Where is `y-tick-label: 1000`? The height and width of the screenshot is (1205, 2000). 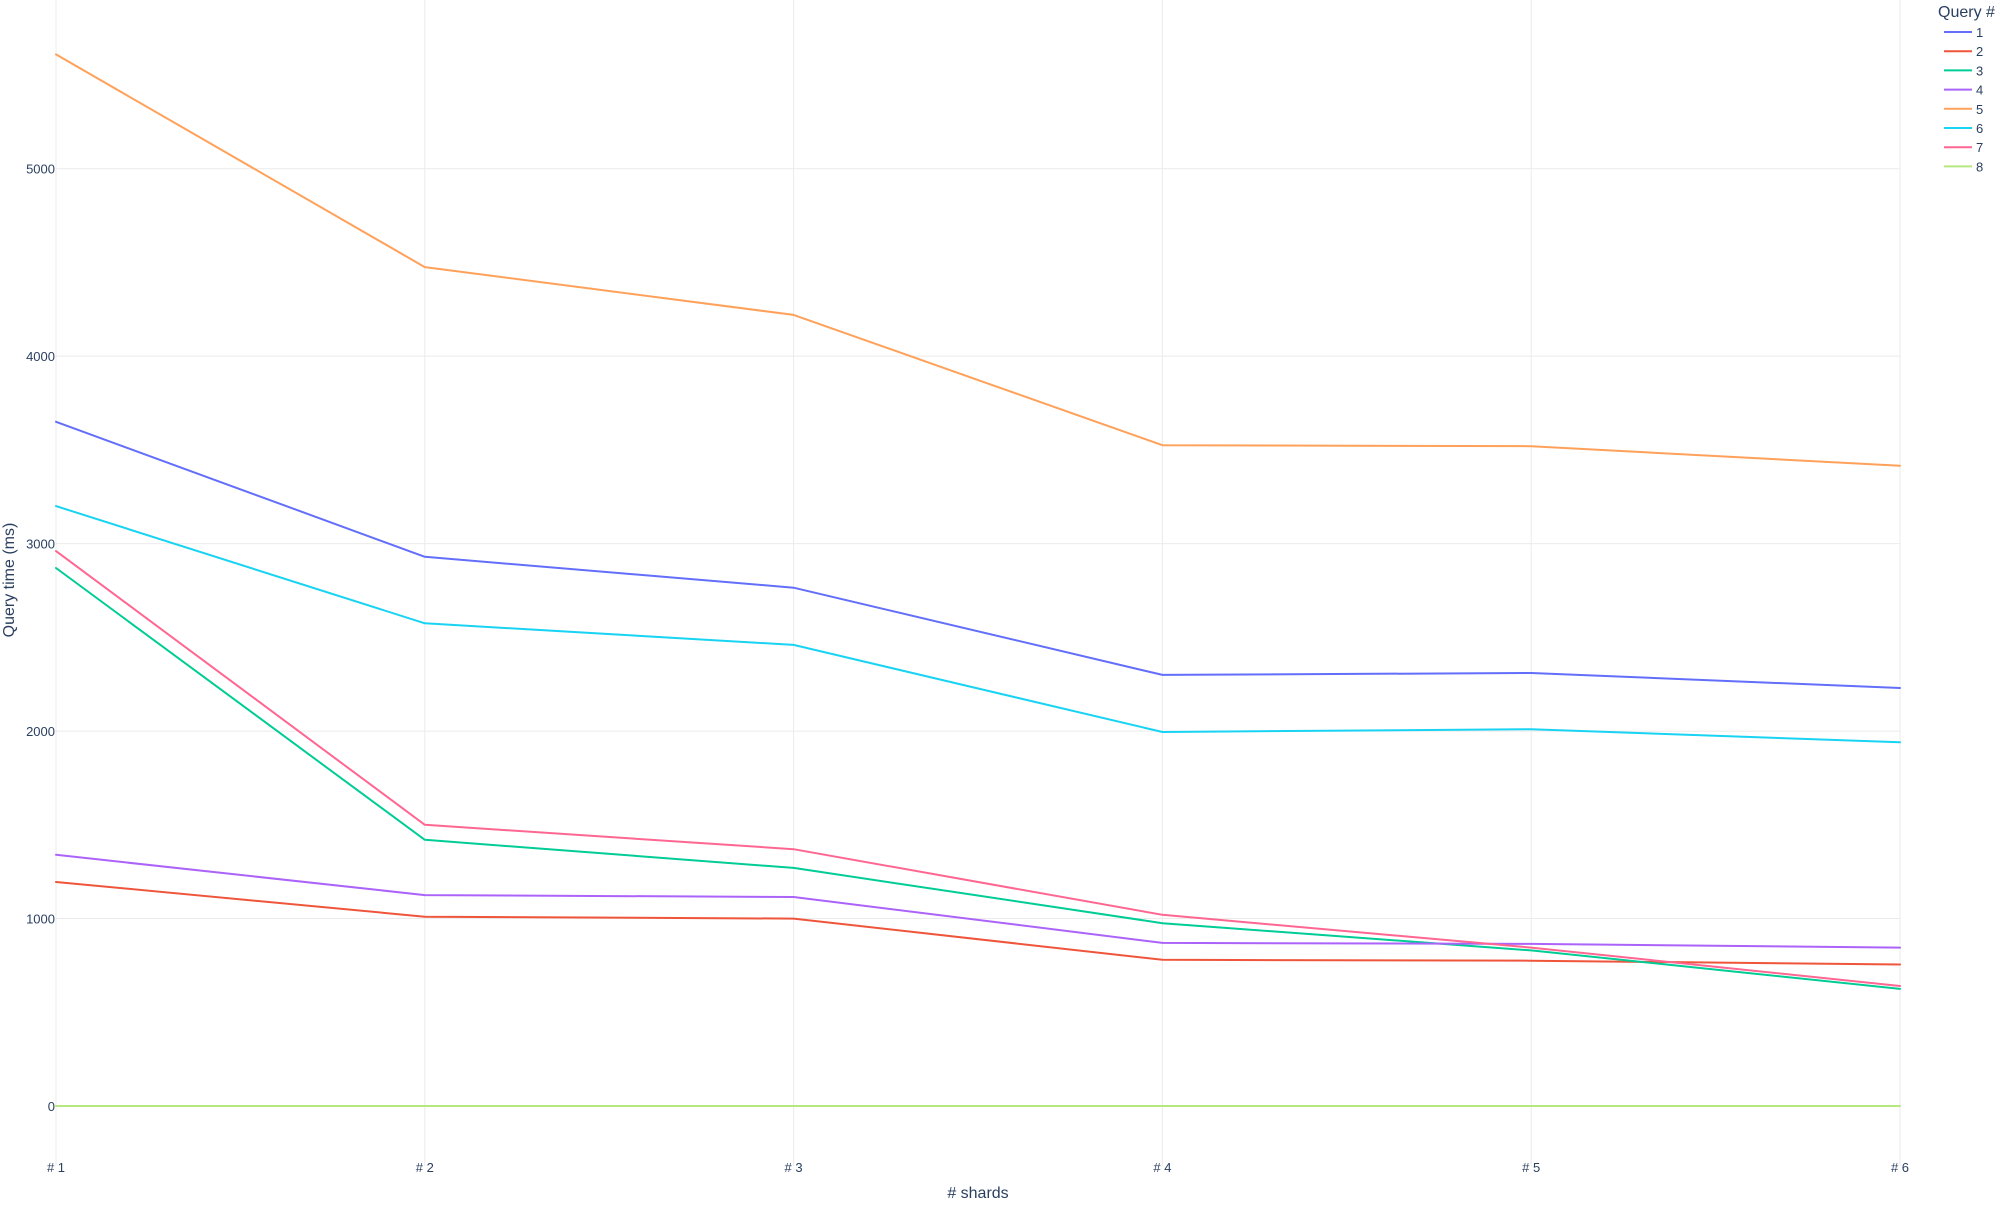 y-tick-label: 1000 is located at coordinates (40, 919).